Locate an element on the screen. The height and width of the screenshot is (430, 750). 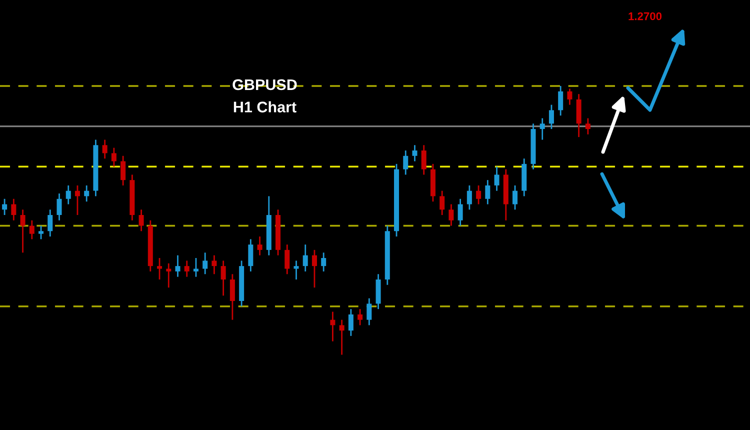
text: 1.2700 is located at coordinates (645, 16).